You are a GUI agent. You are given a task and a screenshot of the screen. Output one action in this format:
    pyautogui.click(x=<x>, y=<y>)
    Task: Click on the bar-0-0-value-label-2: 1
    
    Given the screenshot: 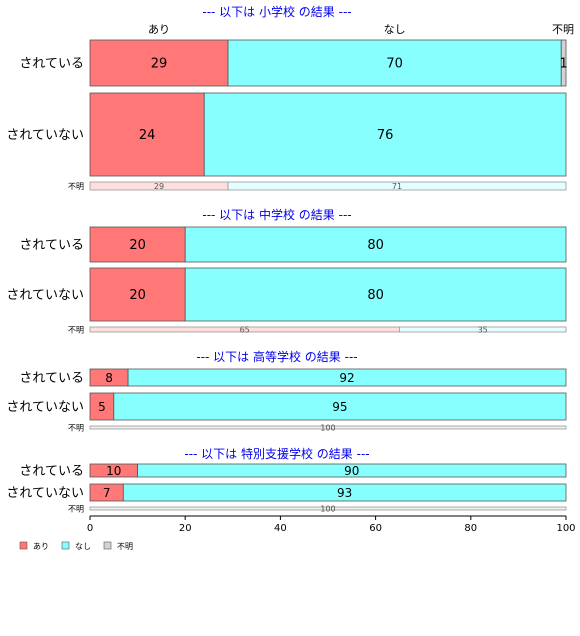 What is the action you would take?
    pyautogui.click(x=563, y=64)
    